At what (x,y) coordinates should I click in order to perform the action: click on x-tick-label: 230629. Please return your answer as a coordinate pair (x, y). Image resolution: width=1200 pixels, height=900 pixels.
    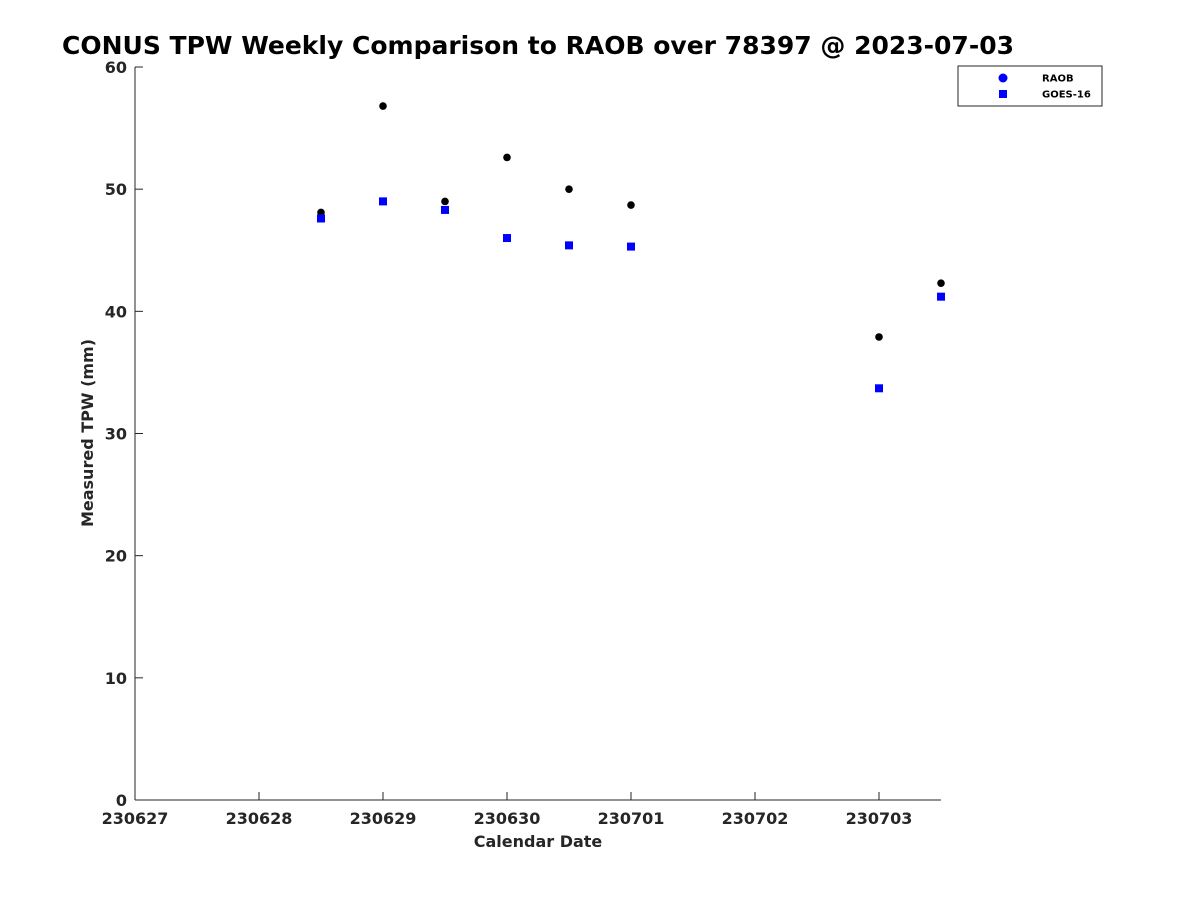
    Looking at the image, I should click on (383, 818).